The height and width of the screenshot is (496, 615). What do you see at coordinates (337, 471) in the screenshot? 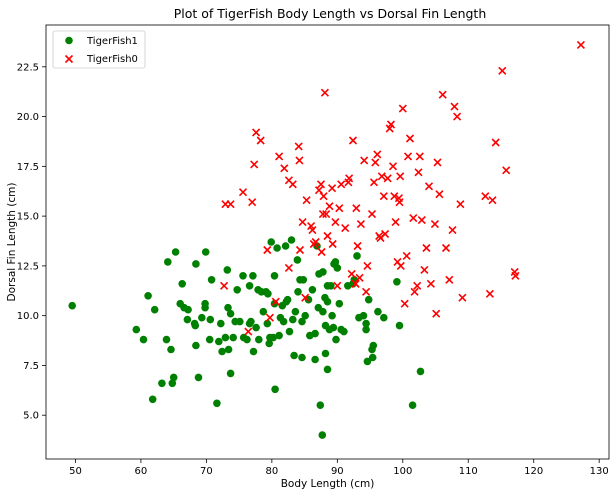
I see `x-tick-label: 90` at bounding box center [337, 471].